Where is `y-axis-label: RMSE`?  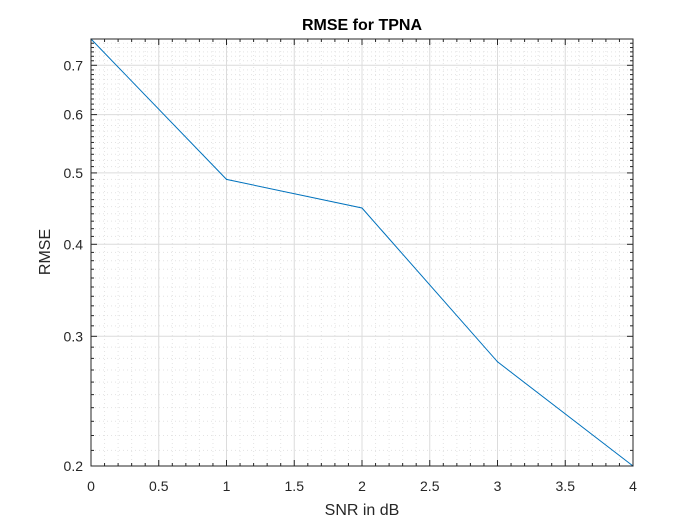 y-axis-label: RMSE is located at coordinates (45, 252).